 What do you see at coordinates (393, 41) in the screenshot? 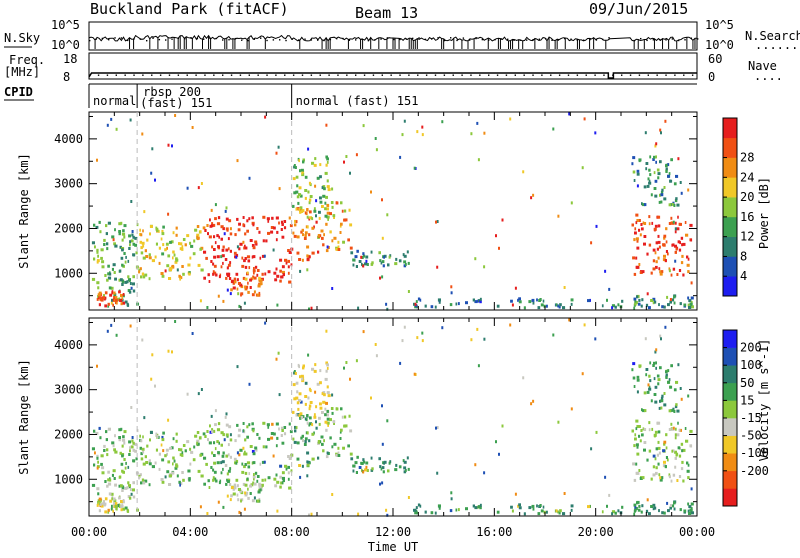
I see `noise-trace` at bounding box center [393, 41].